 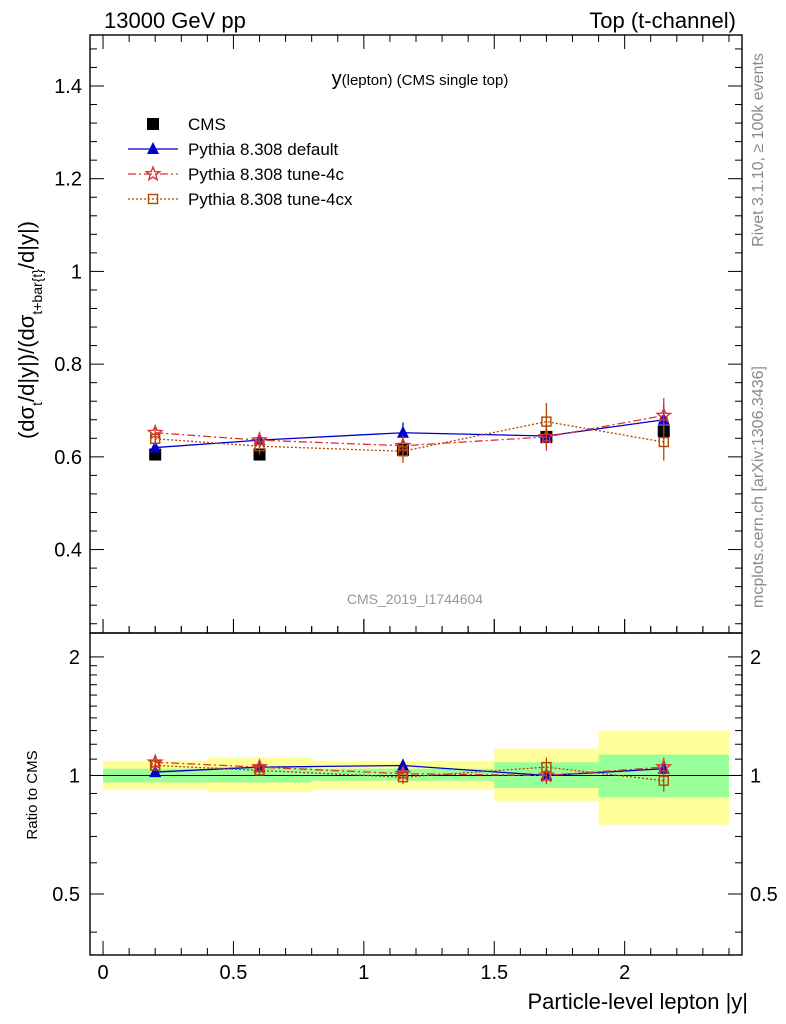 I want to click on ratio-y-tick-label-right: 0.5, so click(x=764, y=895).